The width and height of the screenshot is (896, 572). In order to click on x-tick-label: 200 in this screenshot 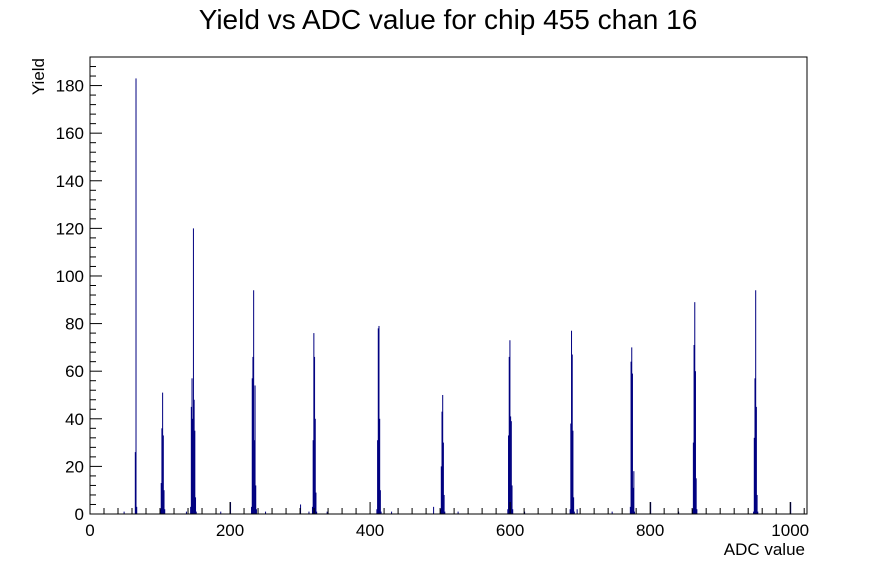, I will do `click(230, 530)`.